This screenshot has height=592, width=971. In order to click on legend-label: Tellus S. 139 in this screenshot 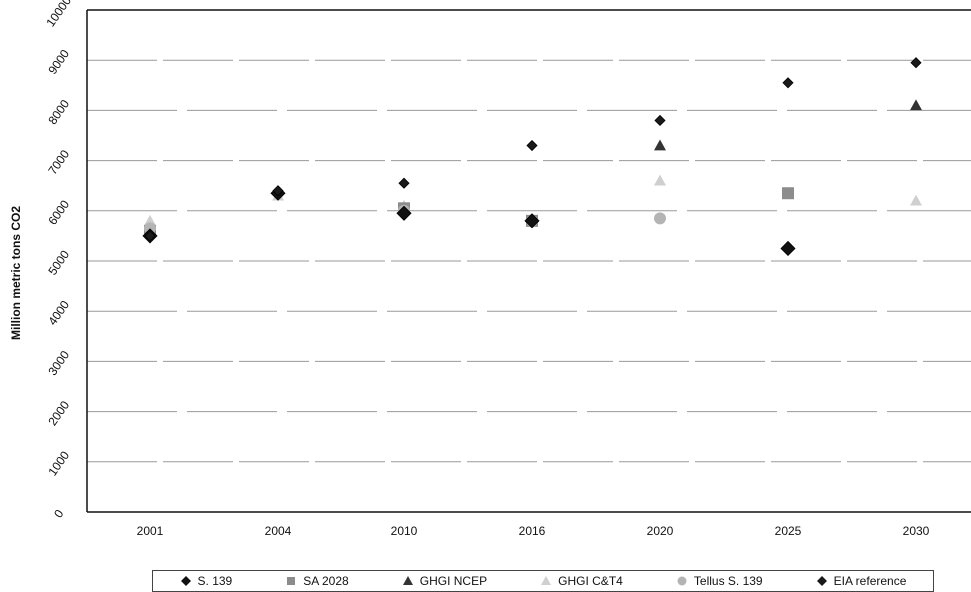, I will do `click(728, 581)`.